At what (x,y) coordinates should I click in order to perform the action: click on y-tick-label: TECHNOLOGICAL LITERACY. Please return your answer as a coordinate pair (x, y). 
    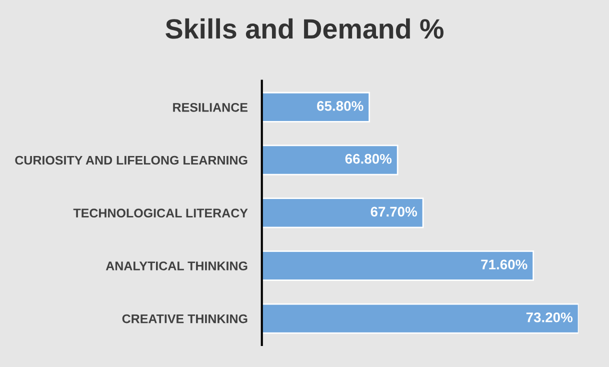
    Looking at the image, I should click on (160, 213).